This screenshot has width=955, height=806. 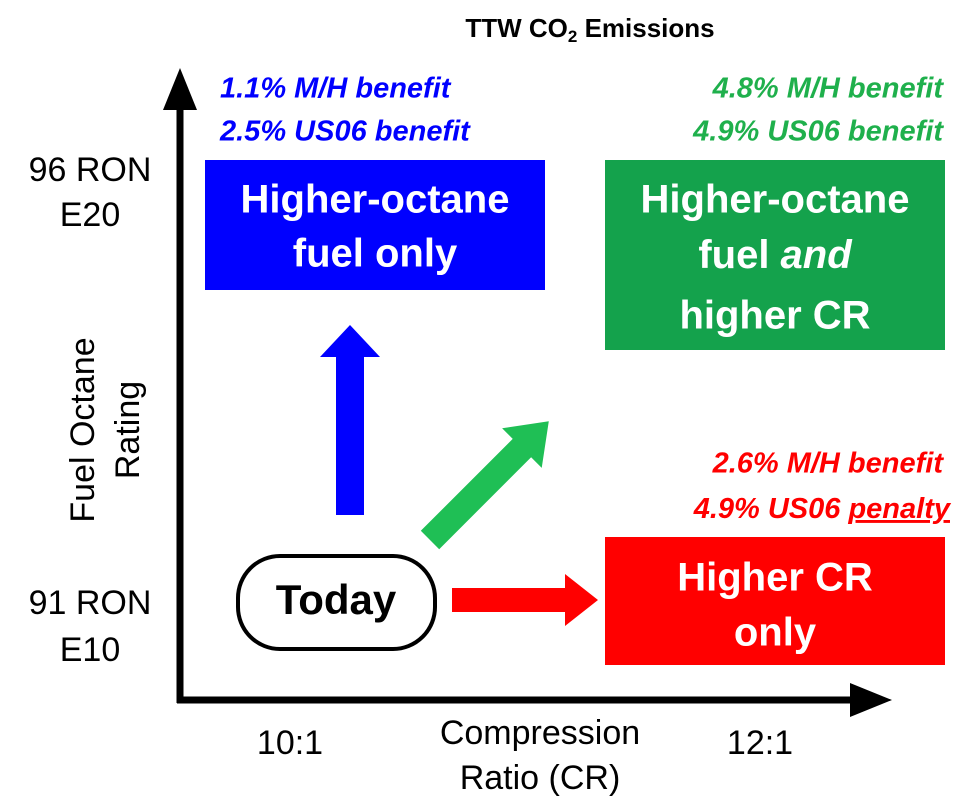 I want to click on annotation: 2.6% M/H benefit, so click(x=828, y=464).